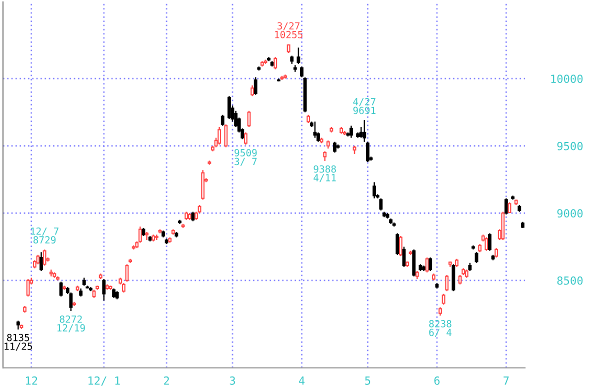 The image size is (600, 388). I want to click on annotation: 4/27 9691, so click(364, 106).